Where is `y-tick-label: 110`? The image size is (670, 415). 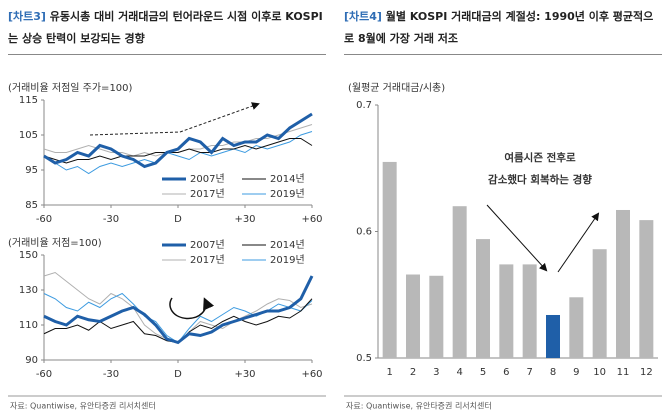
y-tick-label: 110 is located at coordinates (28, 325).